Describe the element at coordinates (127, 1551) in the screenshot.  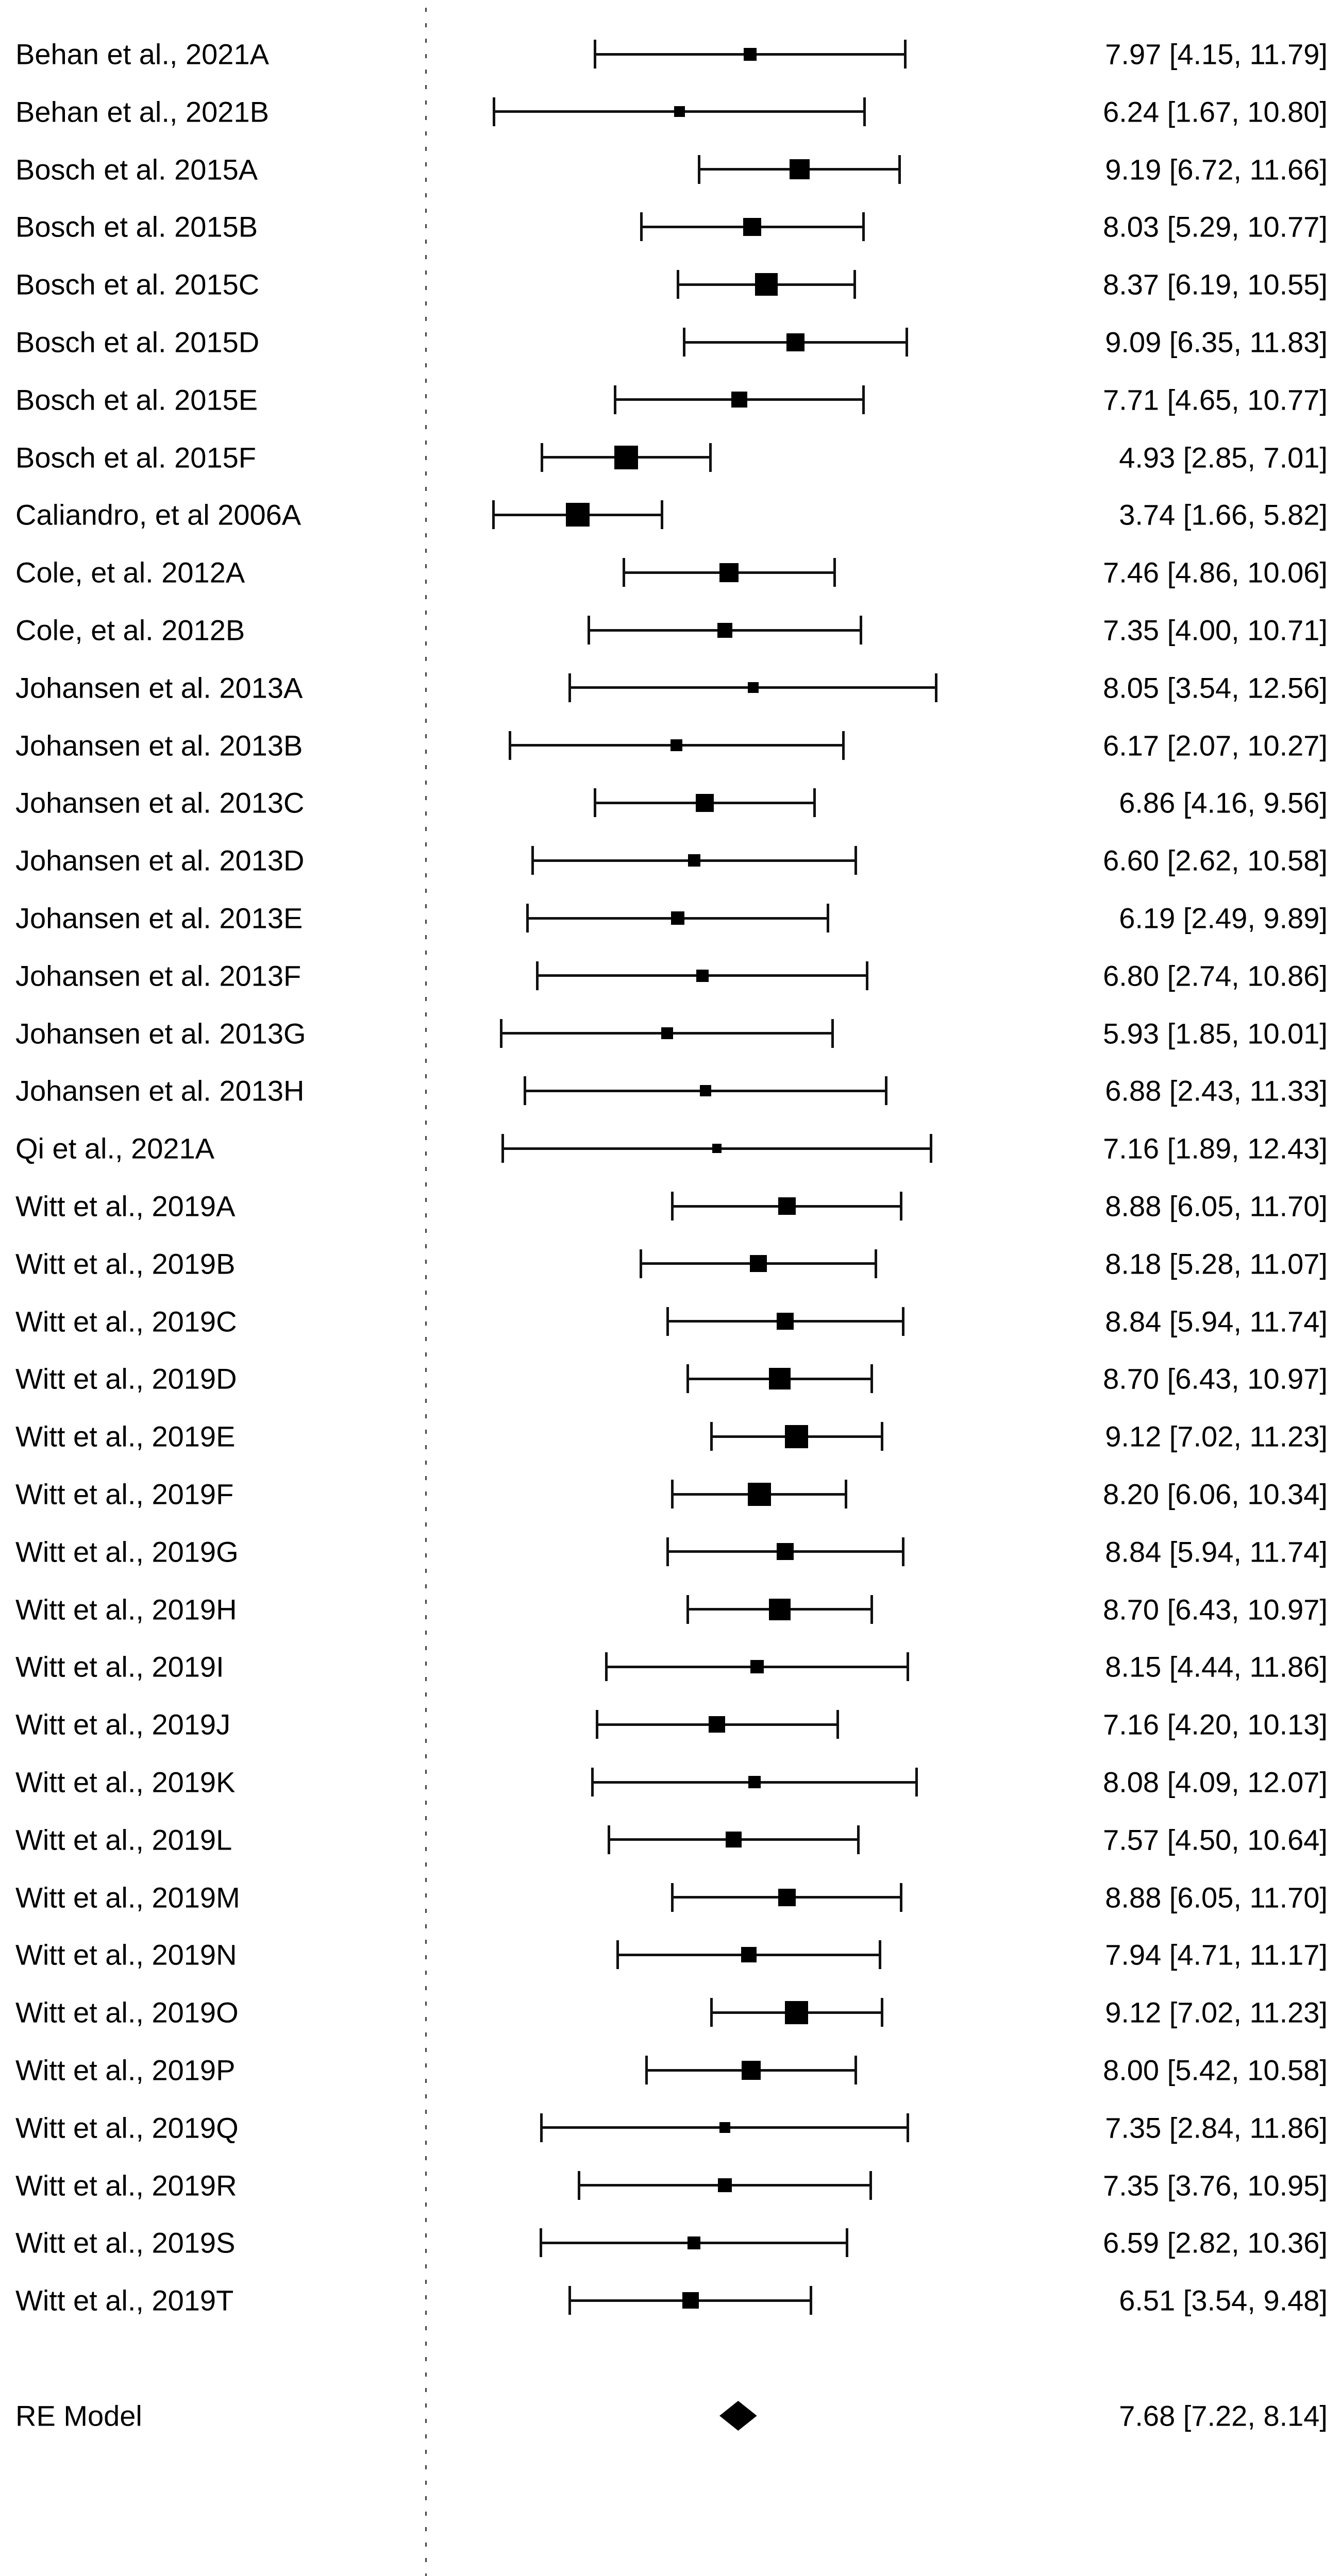
I see `study-label: Witt et al., 2019G` at that location.